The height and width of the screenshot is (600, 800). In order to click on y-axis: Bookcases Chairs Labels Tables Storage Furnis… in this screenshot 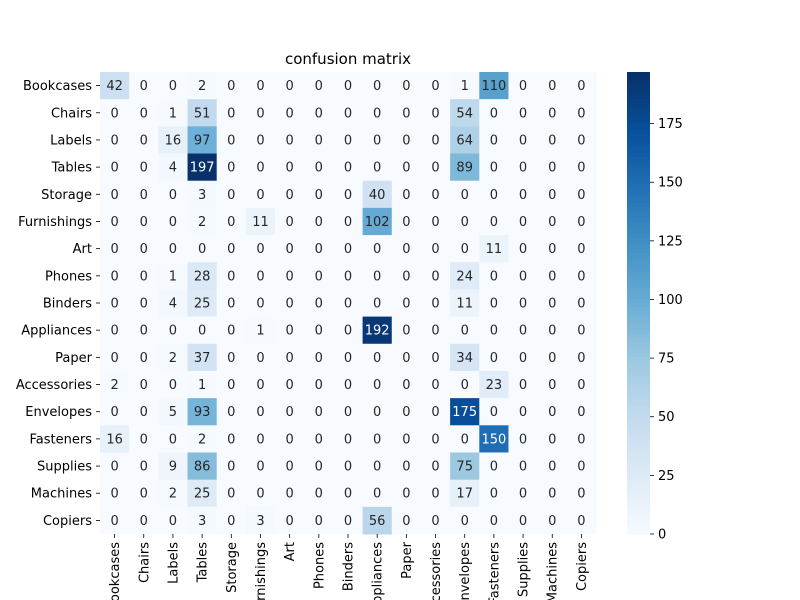, I will do `click(58, 304)`.